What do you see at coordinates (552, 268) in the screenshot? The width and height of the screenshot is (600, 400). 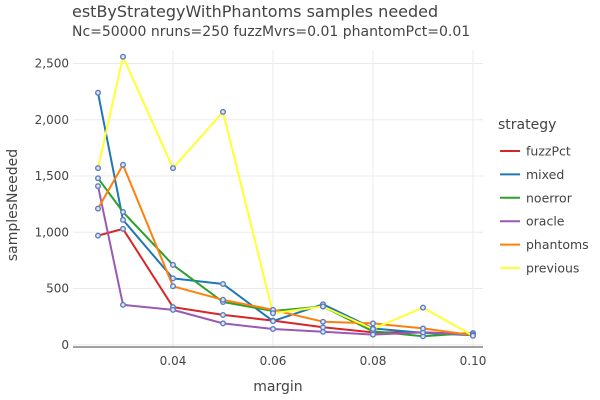 I see `legend-label: previous` at bounding box center [552, 268].